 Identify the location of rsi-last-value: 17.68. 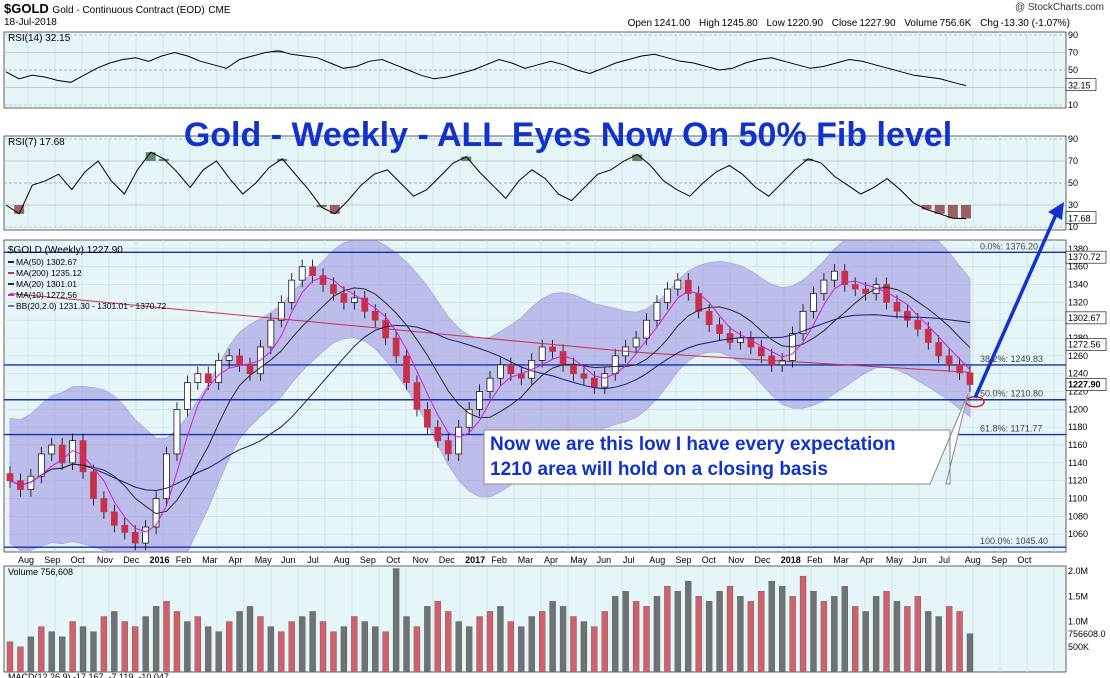
(1079, 219).